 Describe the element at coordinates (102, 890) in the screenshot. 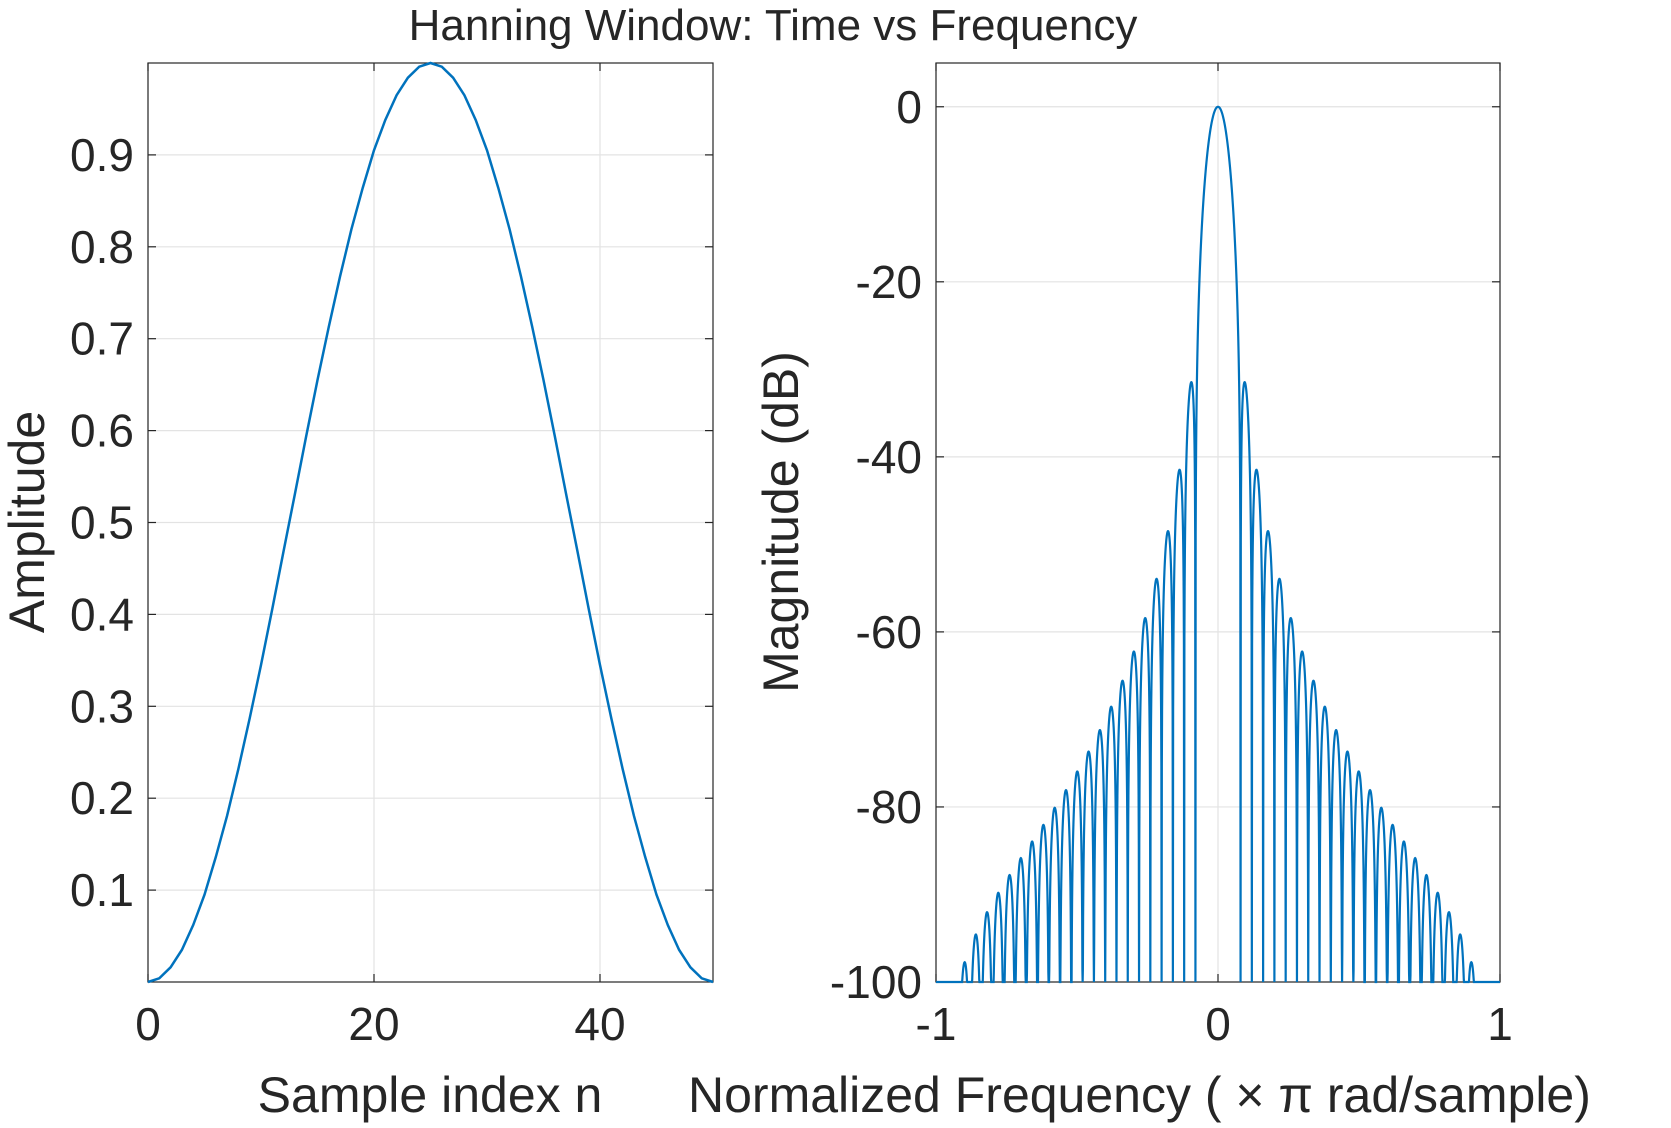

I see `y-tick-label: 0.1` at that location.